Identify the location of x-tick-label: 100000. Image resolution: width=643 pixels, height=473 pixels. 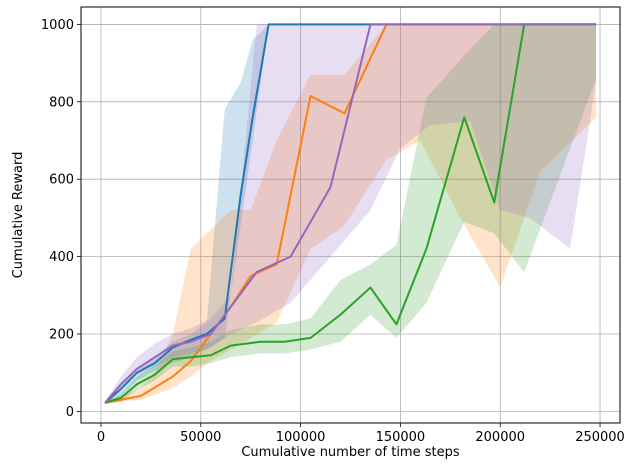
(301, 437).